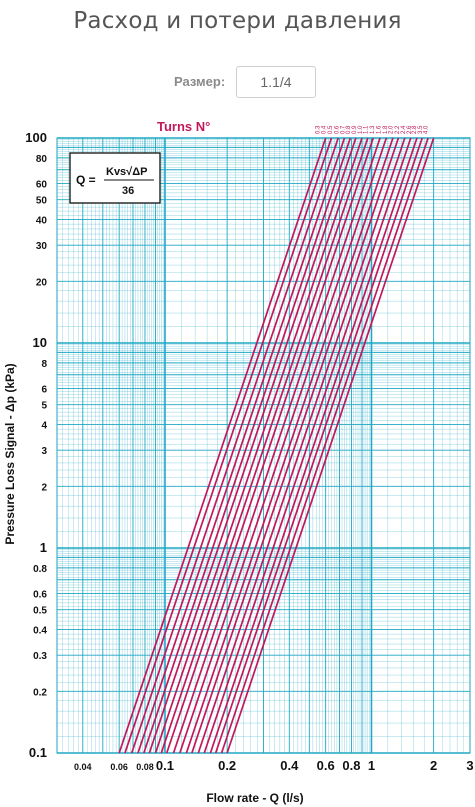  Describe the element at coordinates (42, 246) in the screenshot. I see `y-tick-label: 30` at that location.